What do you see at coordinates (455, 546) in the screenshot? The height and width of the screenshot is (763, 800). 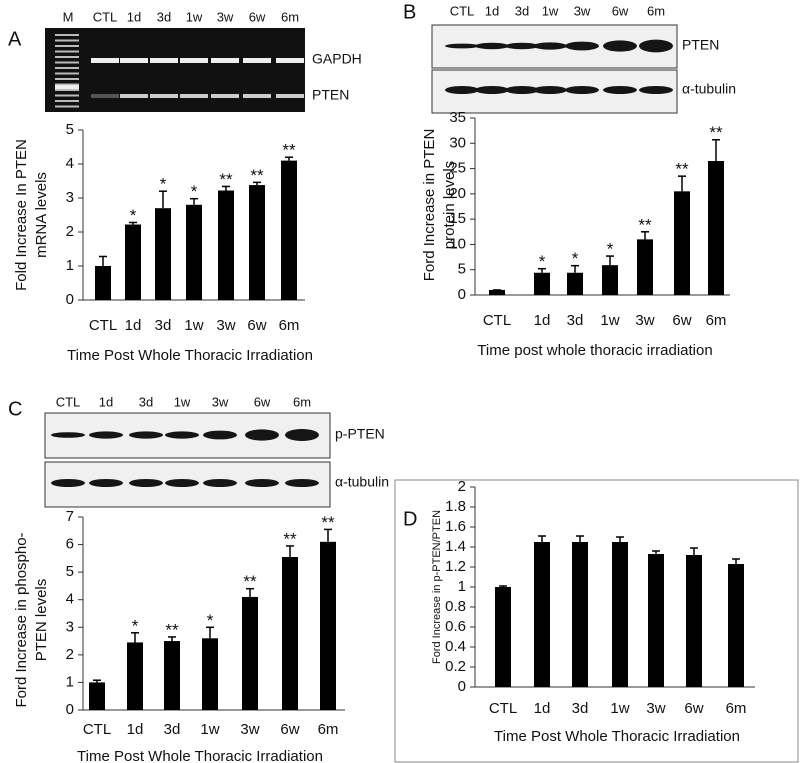 I see `y-tick-label: 1.4` at bounding box center [455, 546].